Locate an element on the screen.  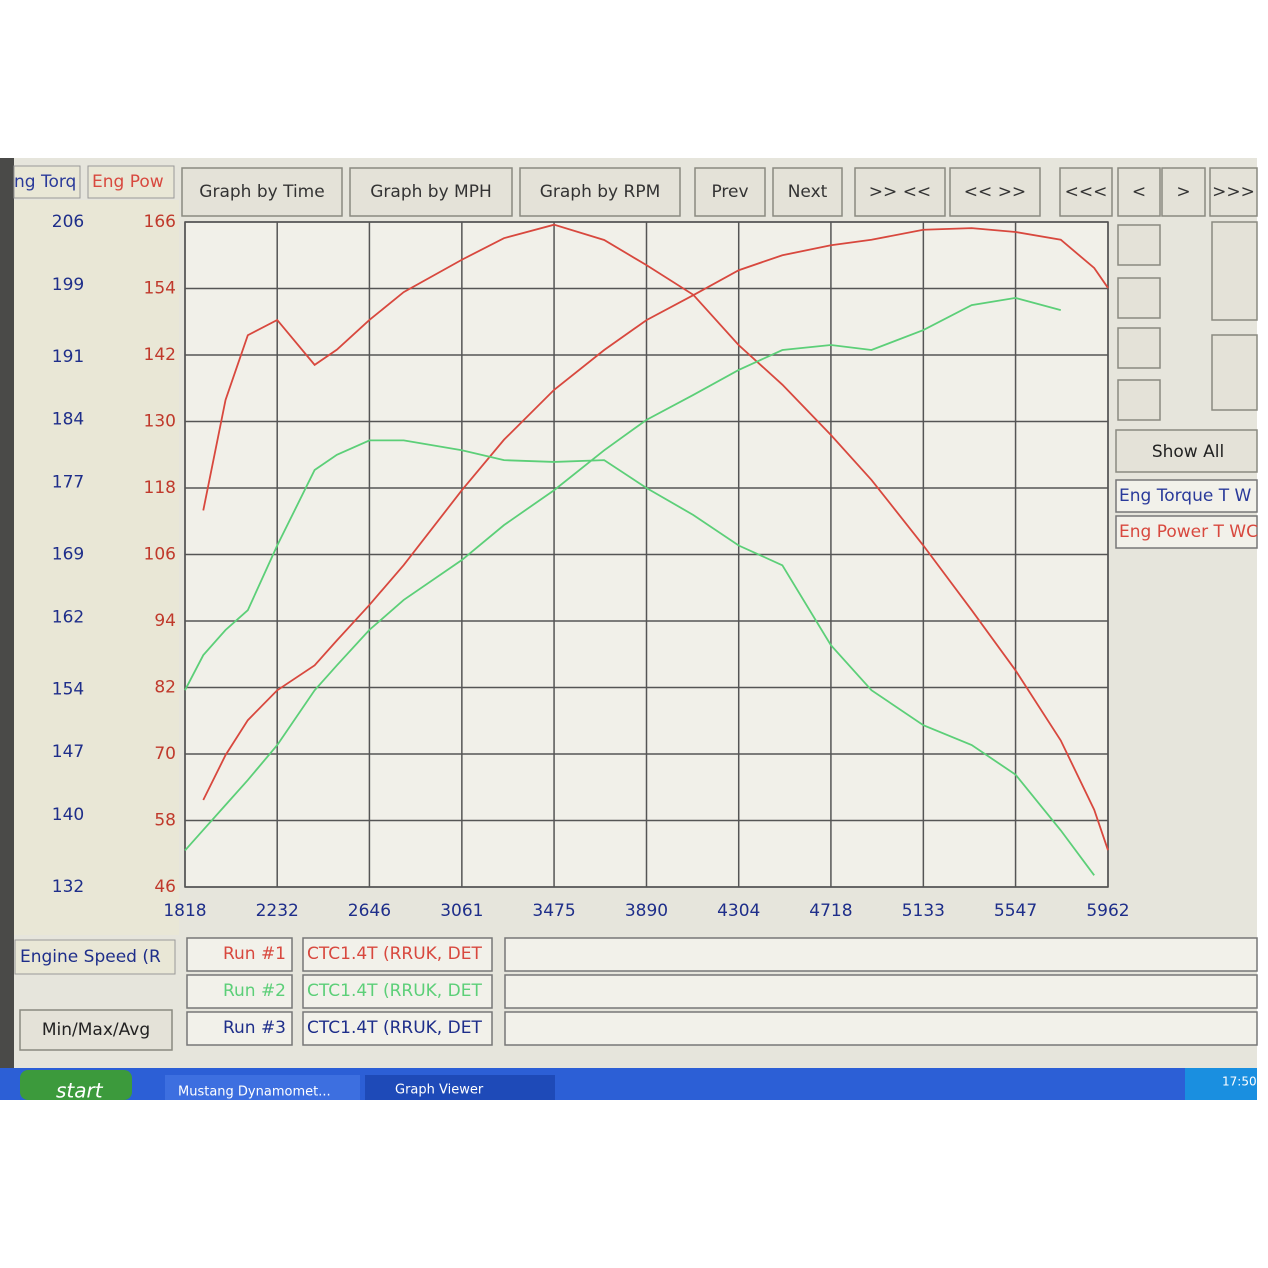
toolbar-label: <<< is located at coordinates (1086, 192).